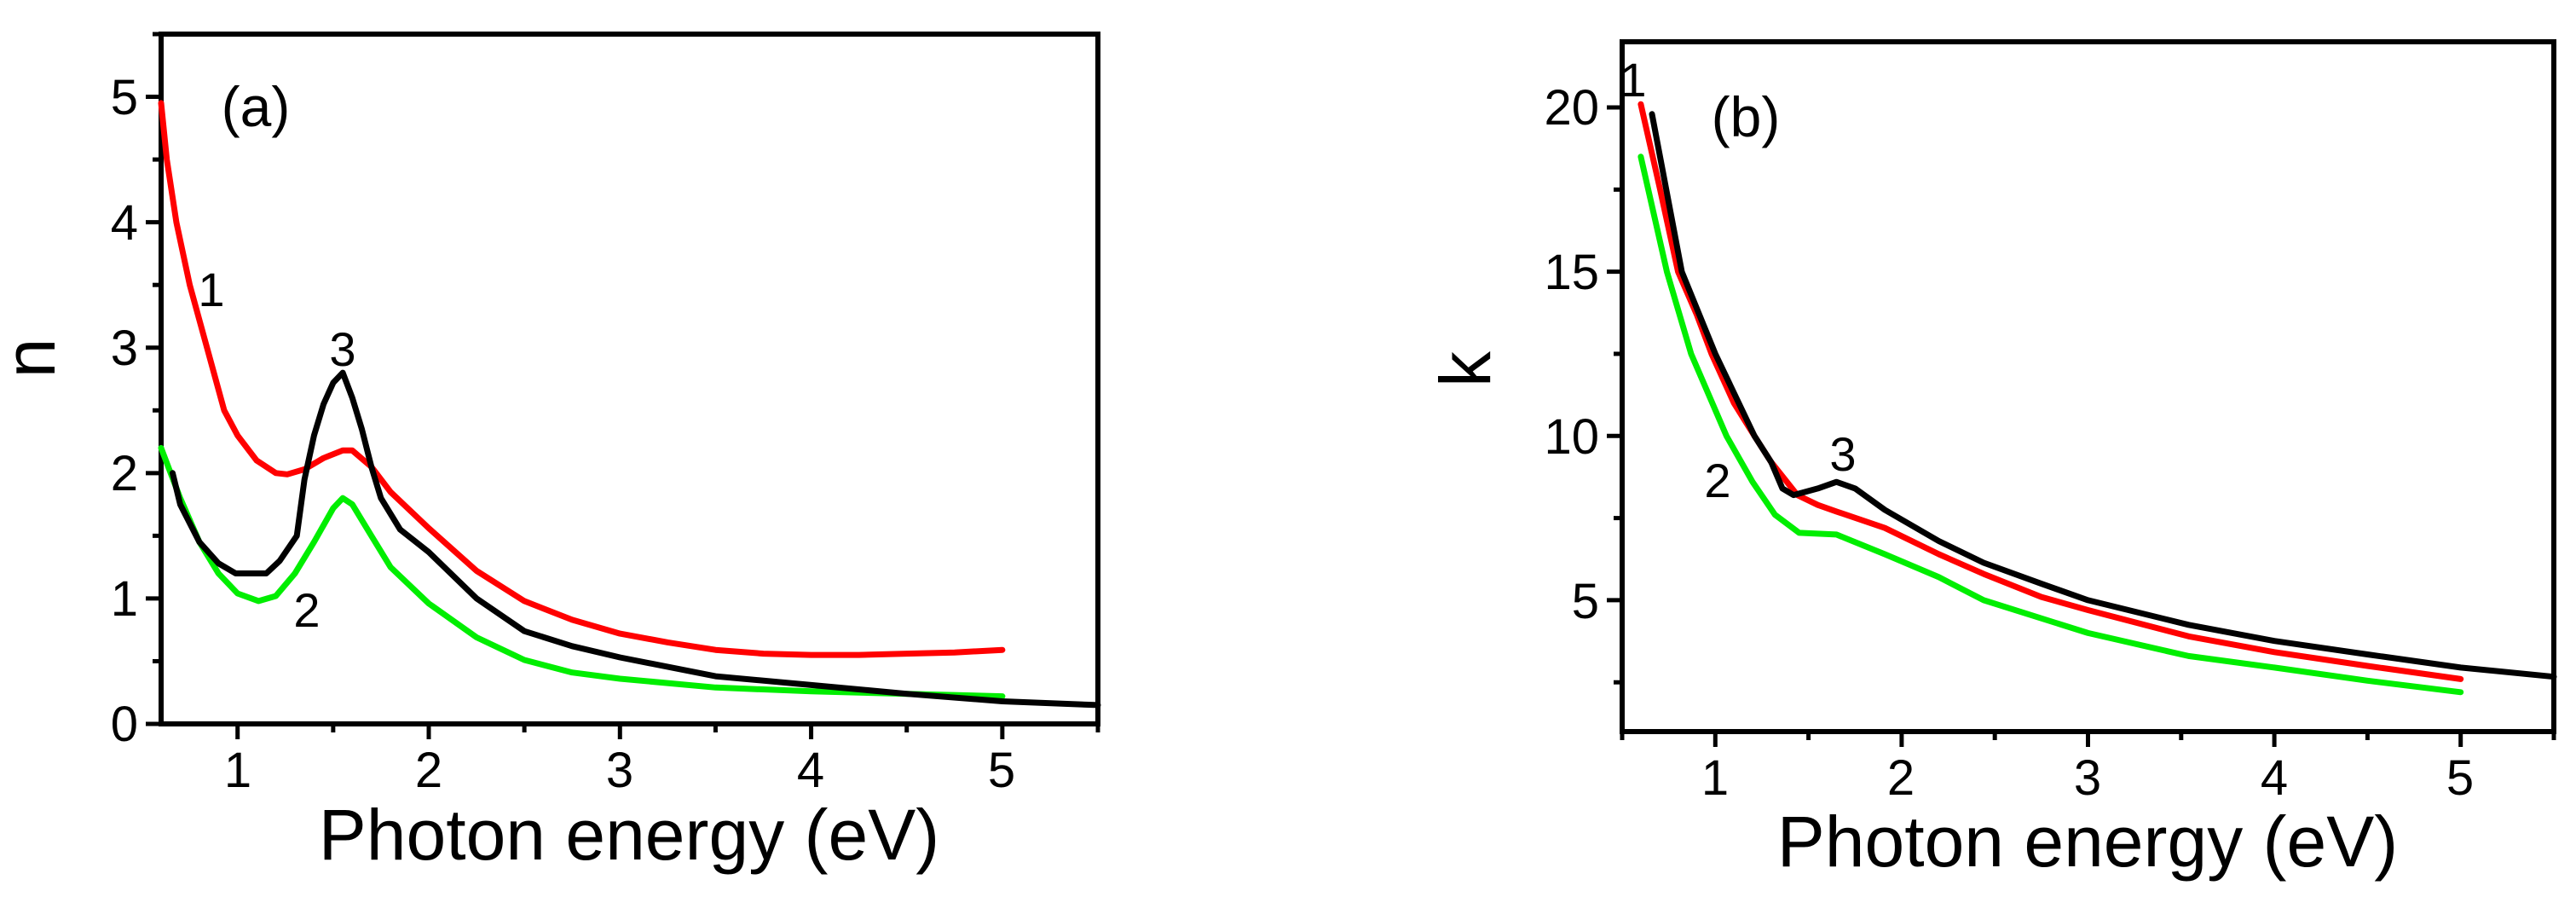 This screenshot has height=897, width=2576. I want to click on panel-a-label: (a), so click(256, 106).